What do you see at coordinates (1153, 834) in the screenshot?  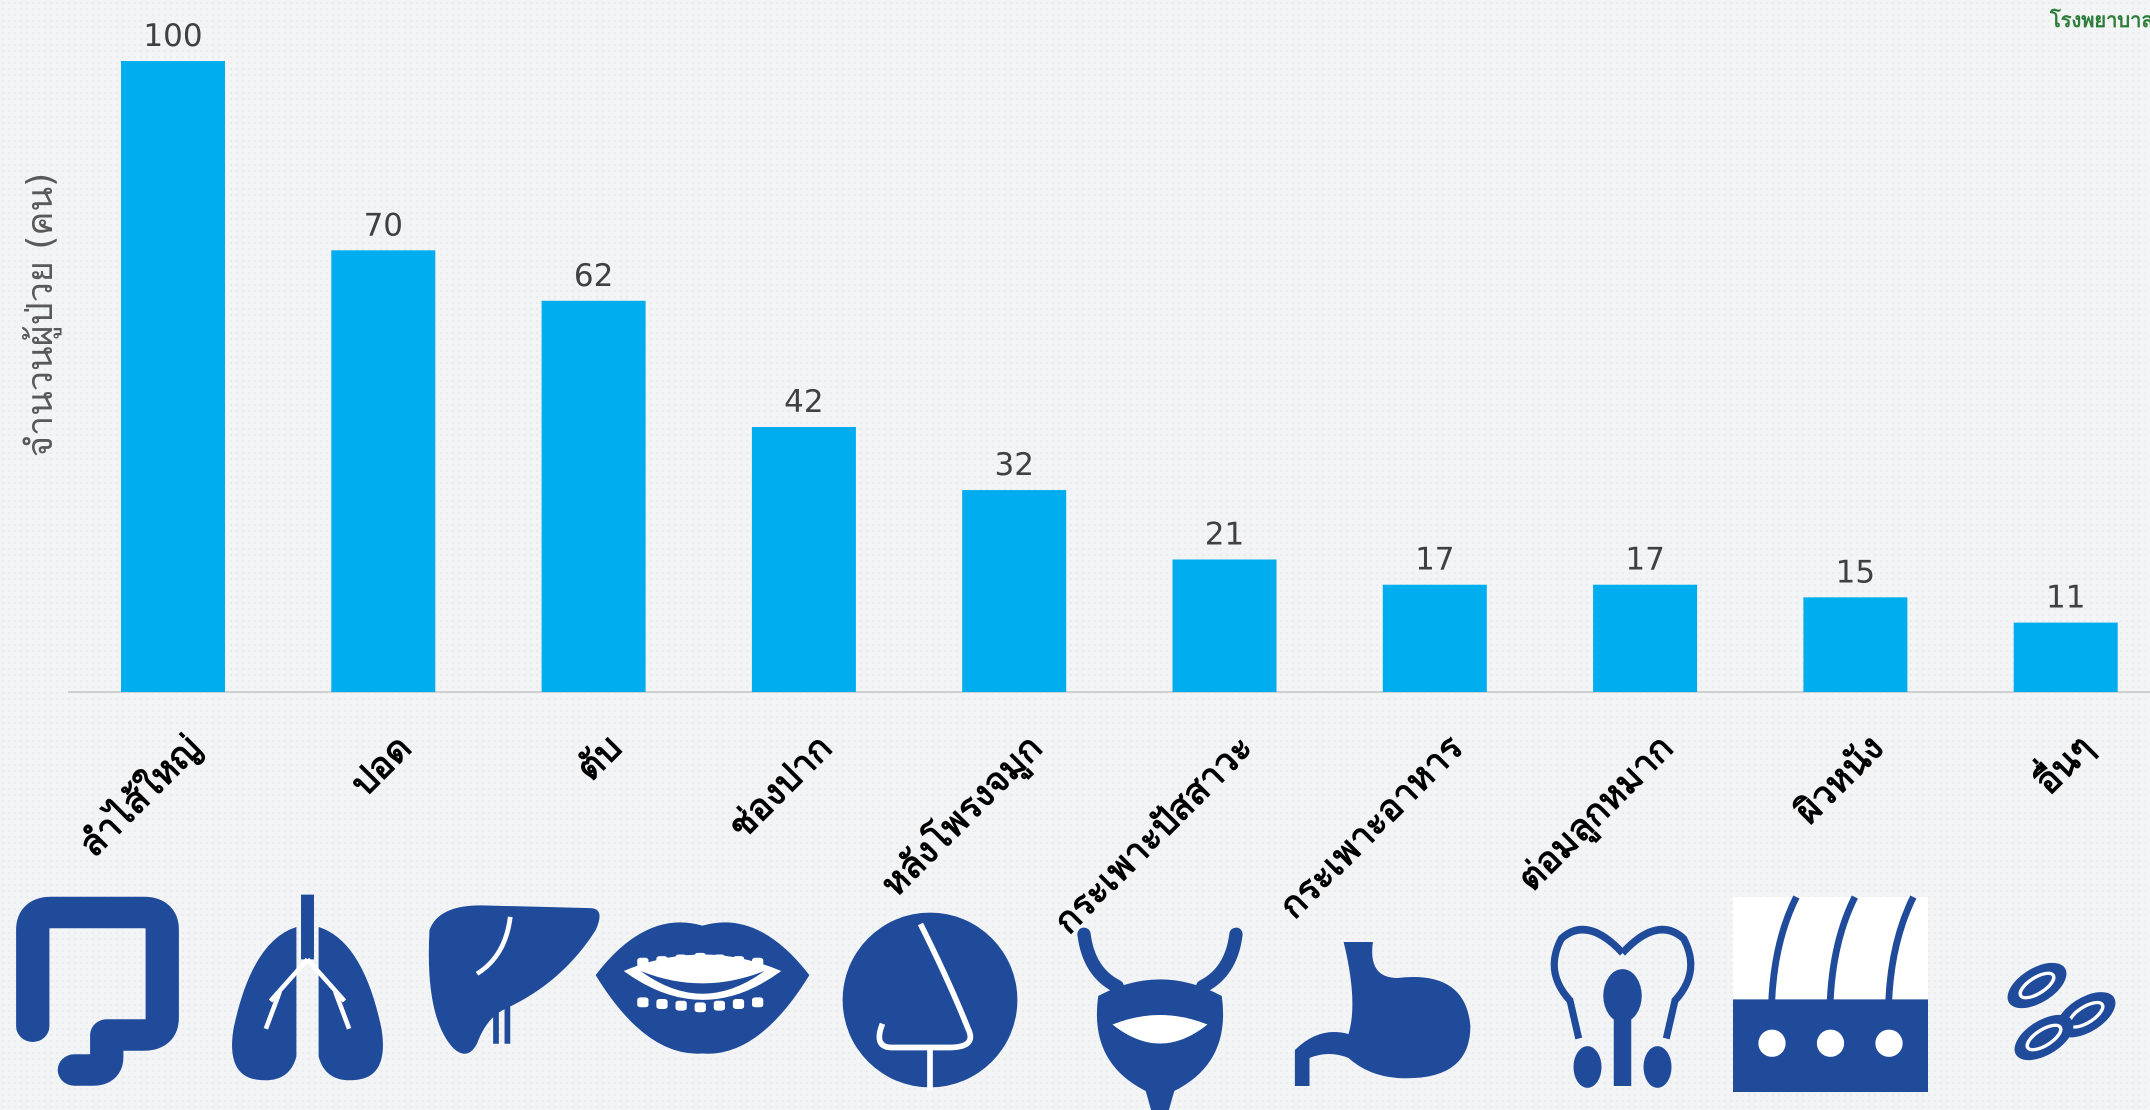 I see `category-label-6: กระเพาะปัสสาวะ` at bounding box center [1153, 834].